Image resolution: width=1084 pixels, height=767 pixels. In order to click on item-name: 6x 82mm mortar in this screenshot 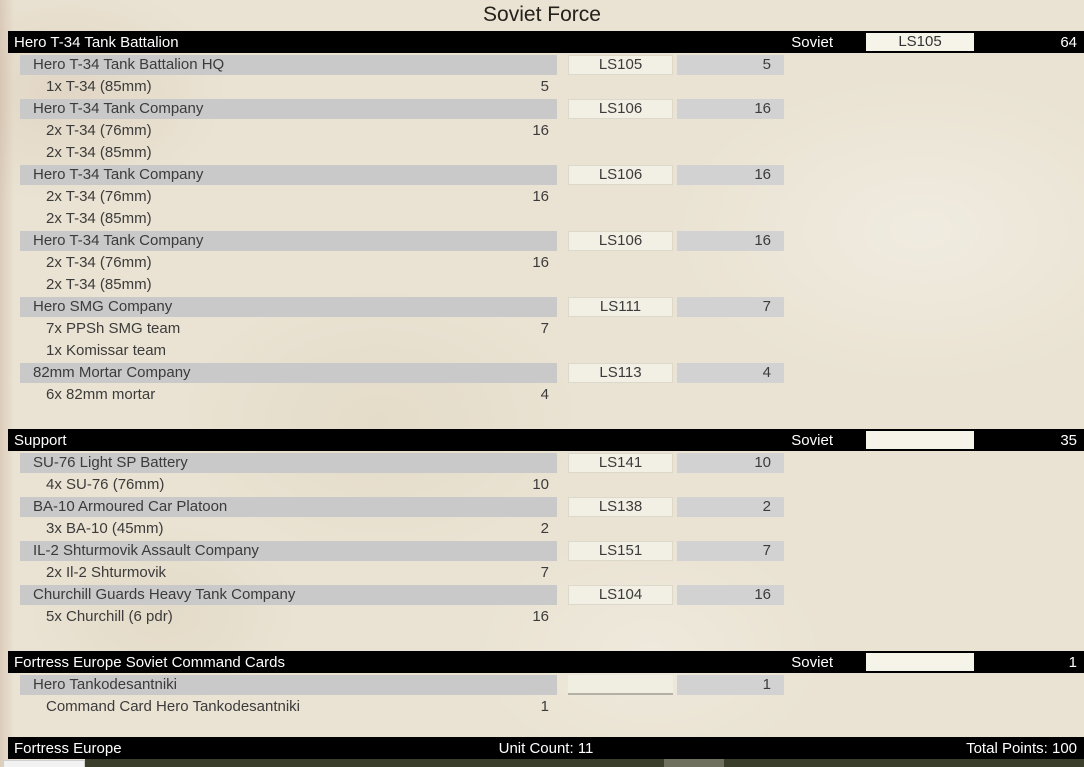, I will do `click(101, 394)`.